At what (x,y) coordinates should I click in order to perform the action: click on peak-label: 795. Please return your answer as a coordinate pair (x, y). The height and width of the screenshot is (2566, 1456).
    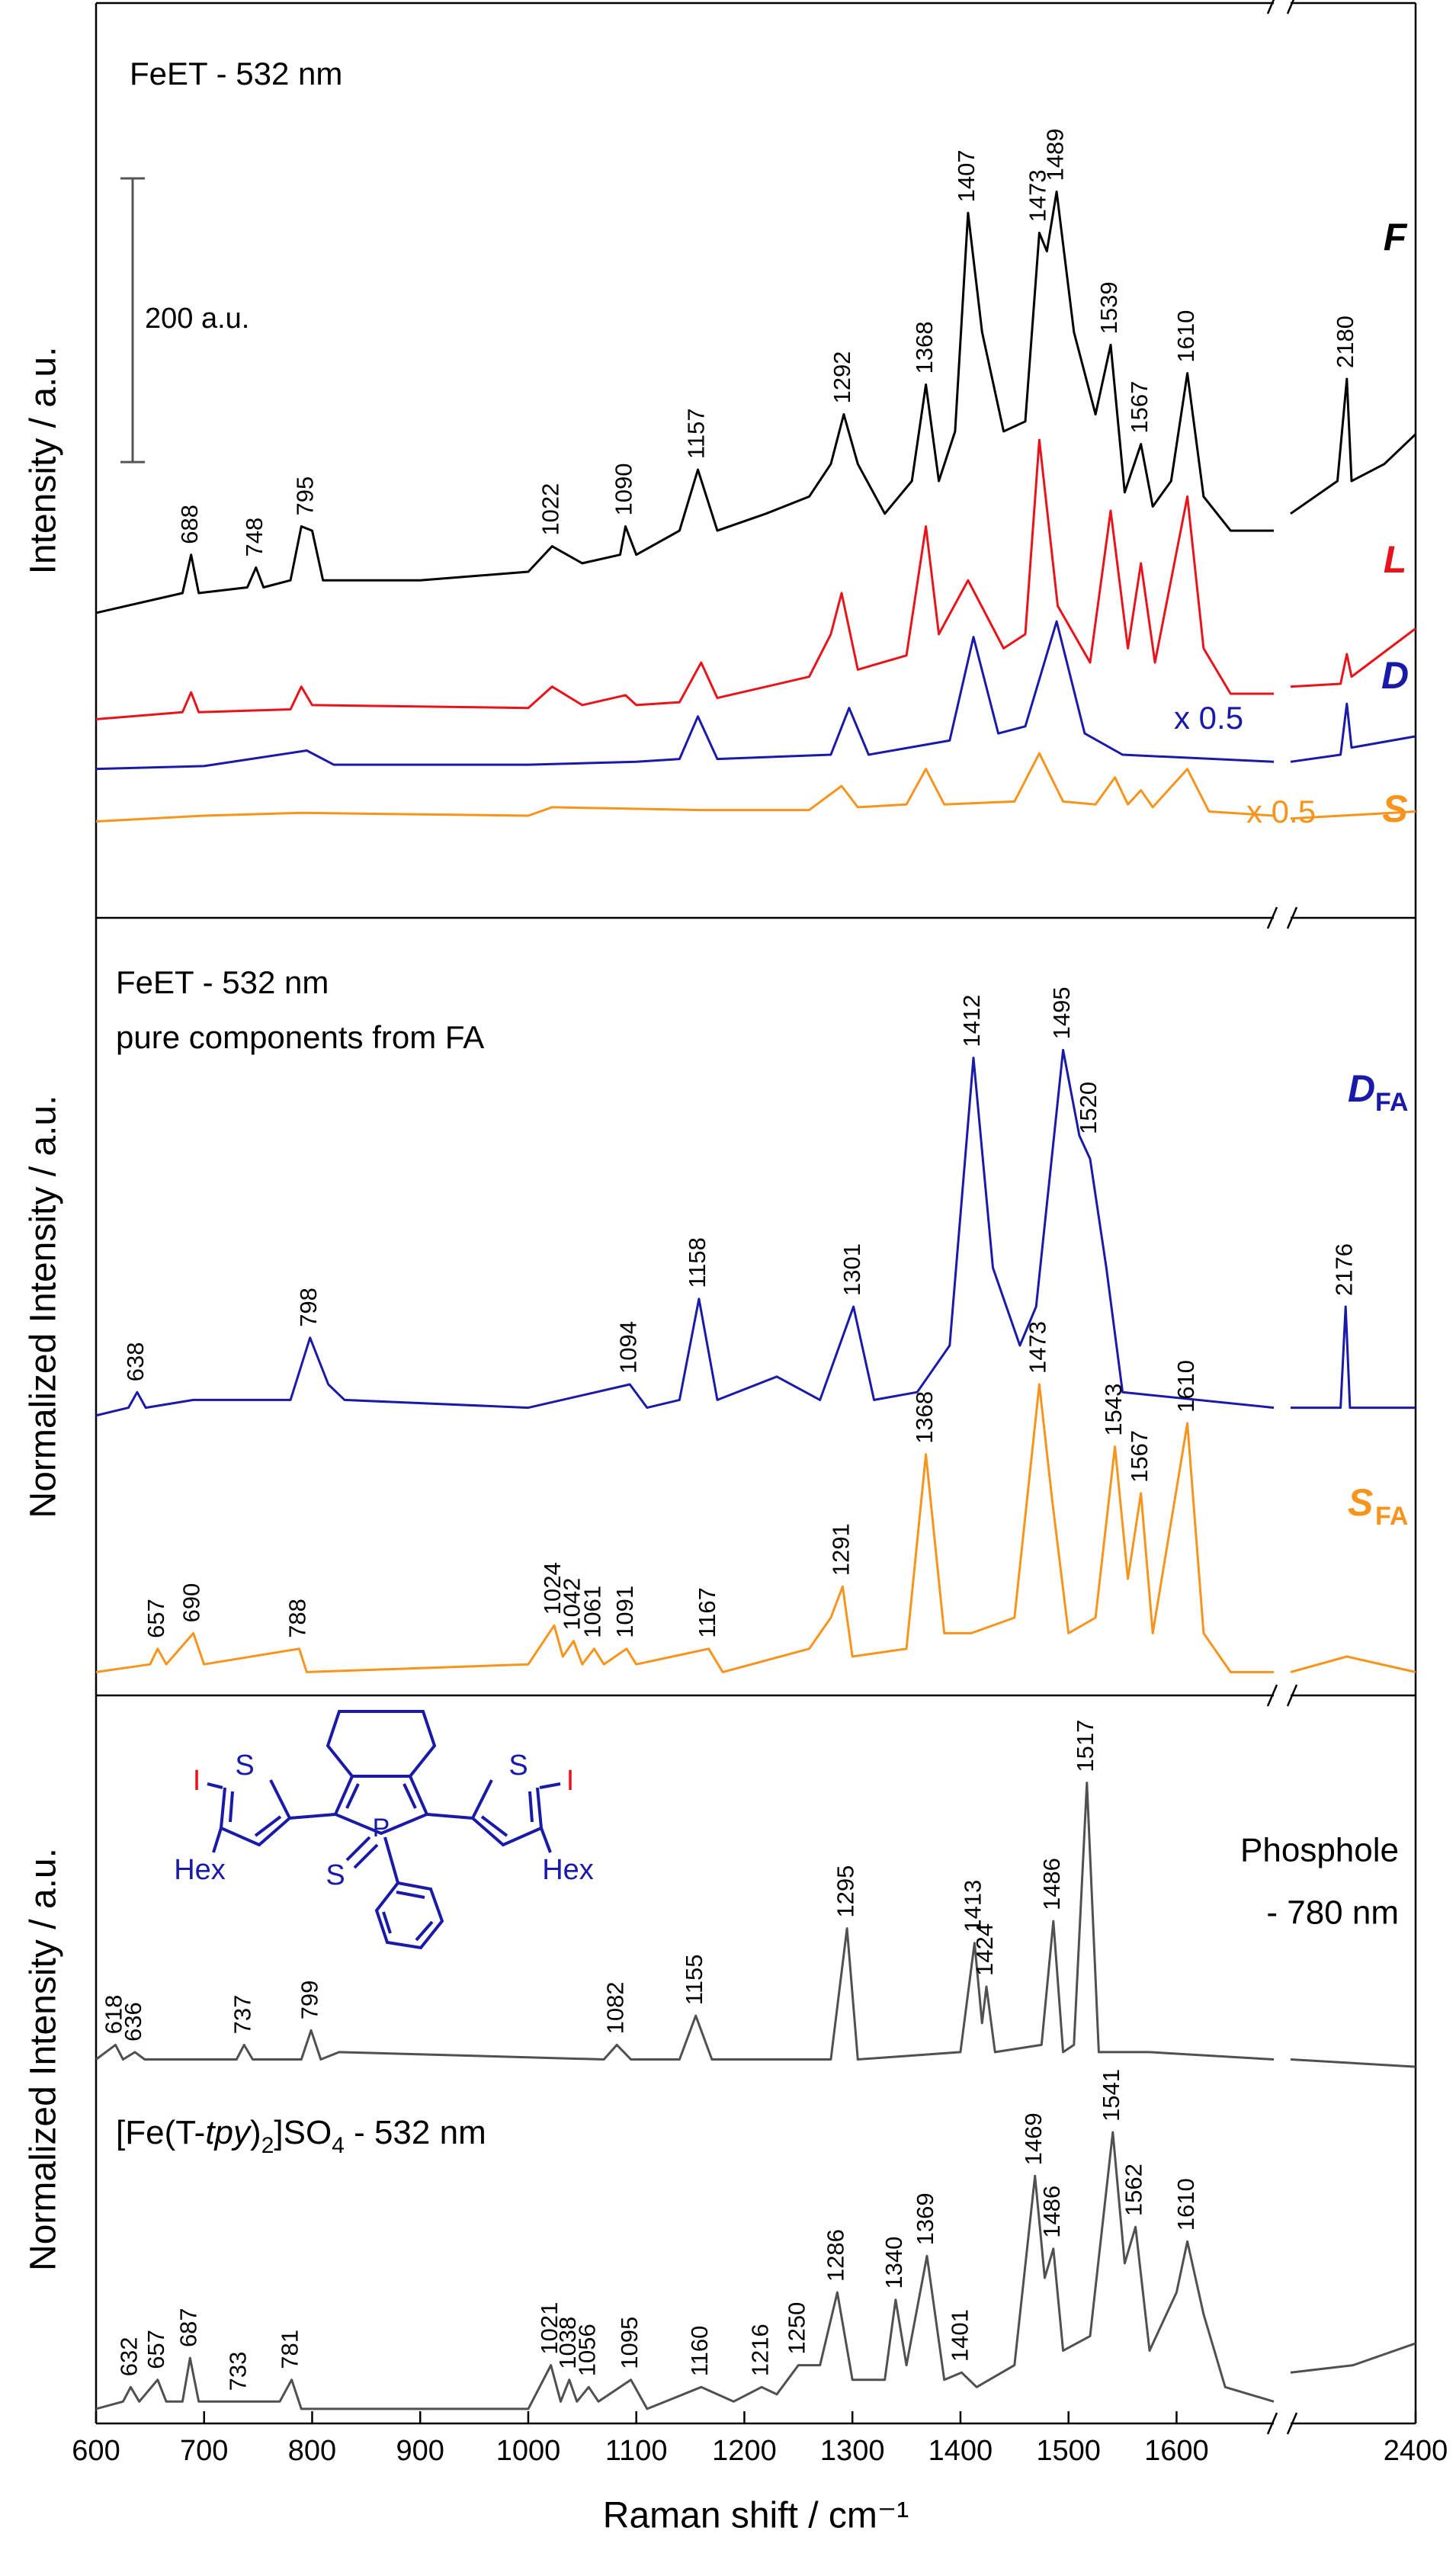
    Looking at the image, I should click on (305, 496).